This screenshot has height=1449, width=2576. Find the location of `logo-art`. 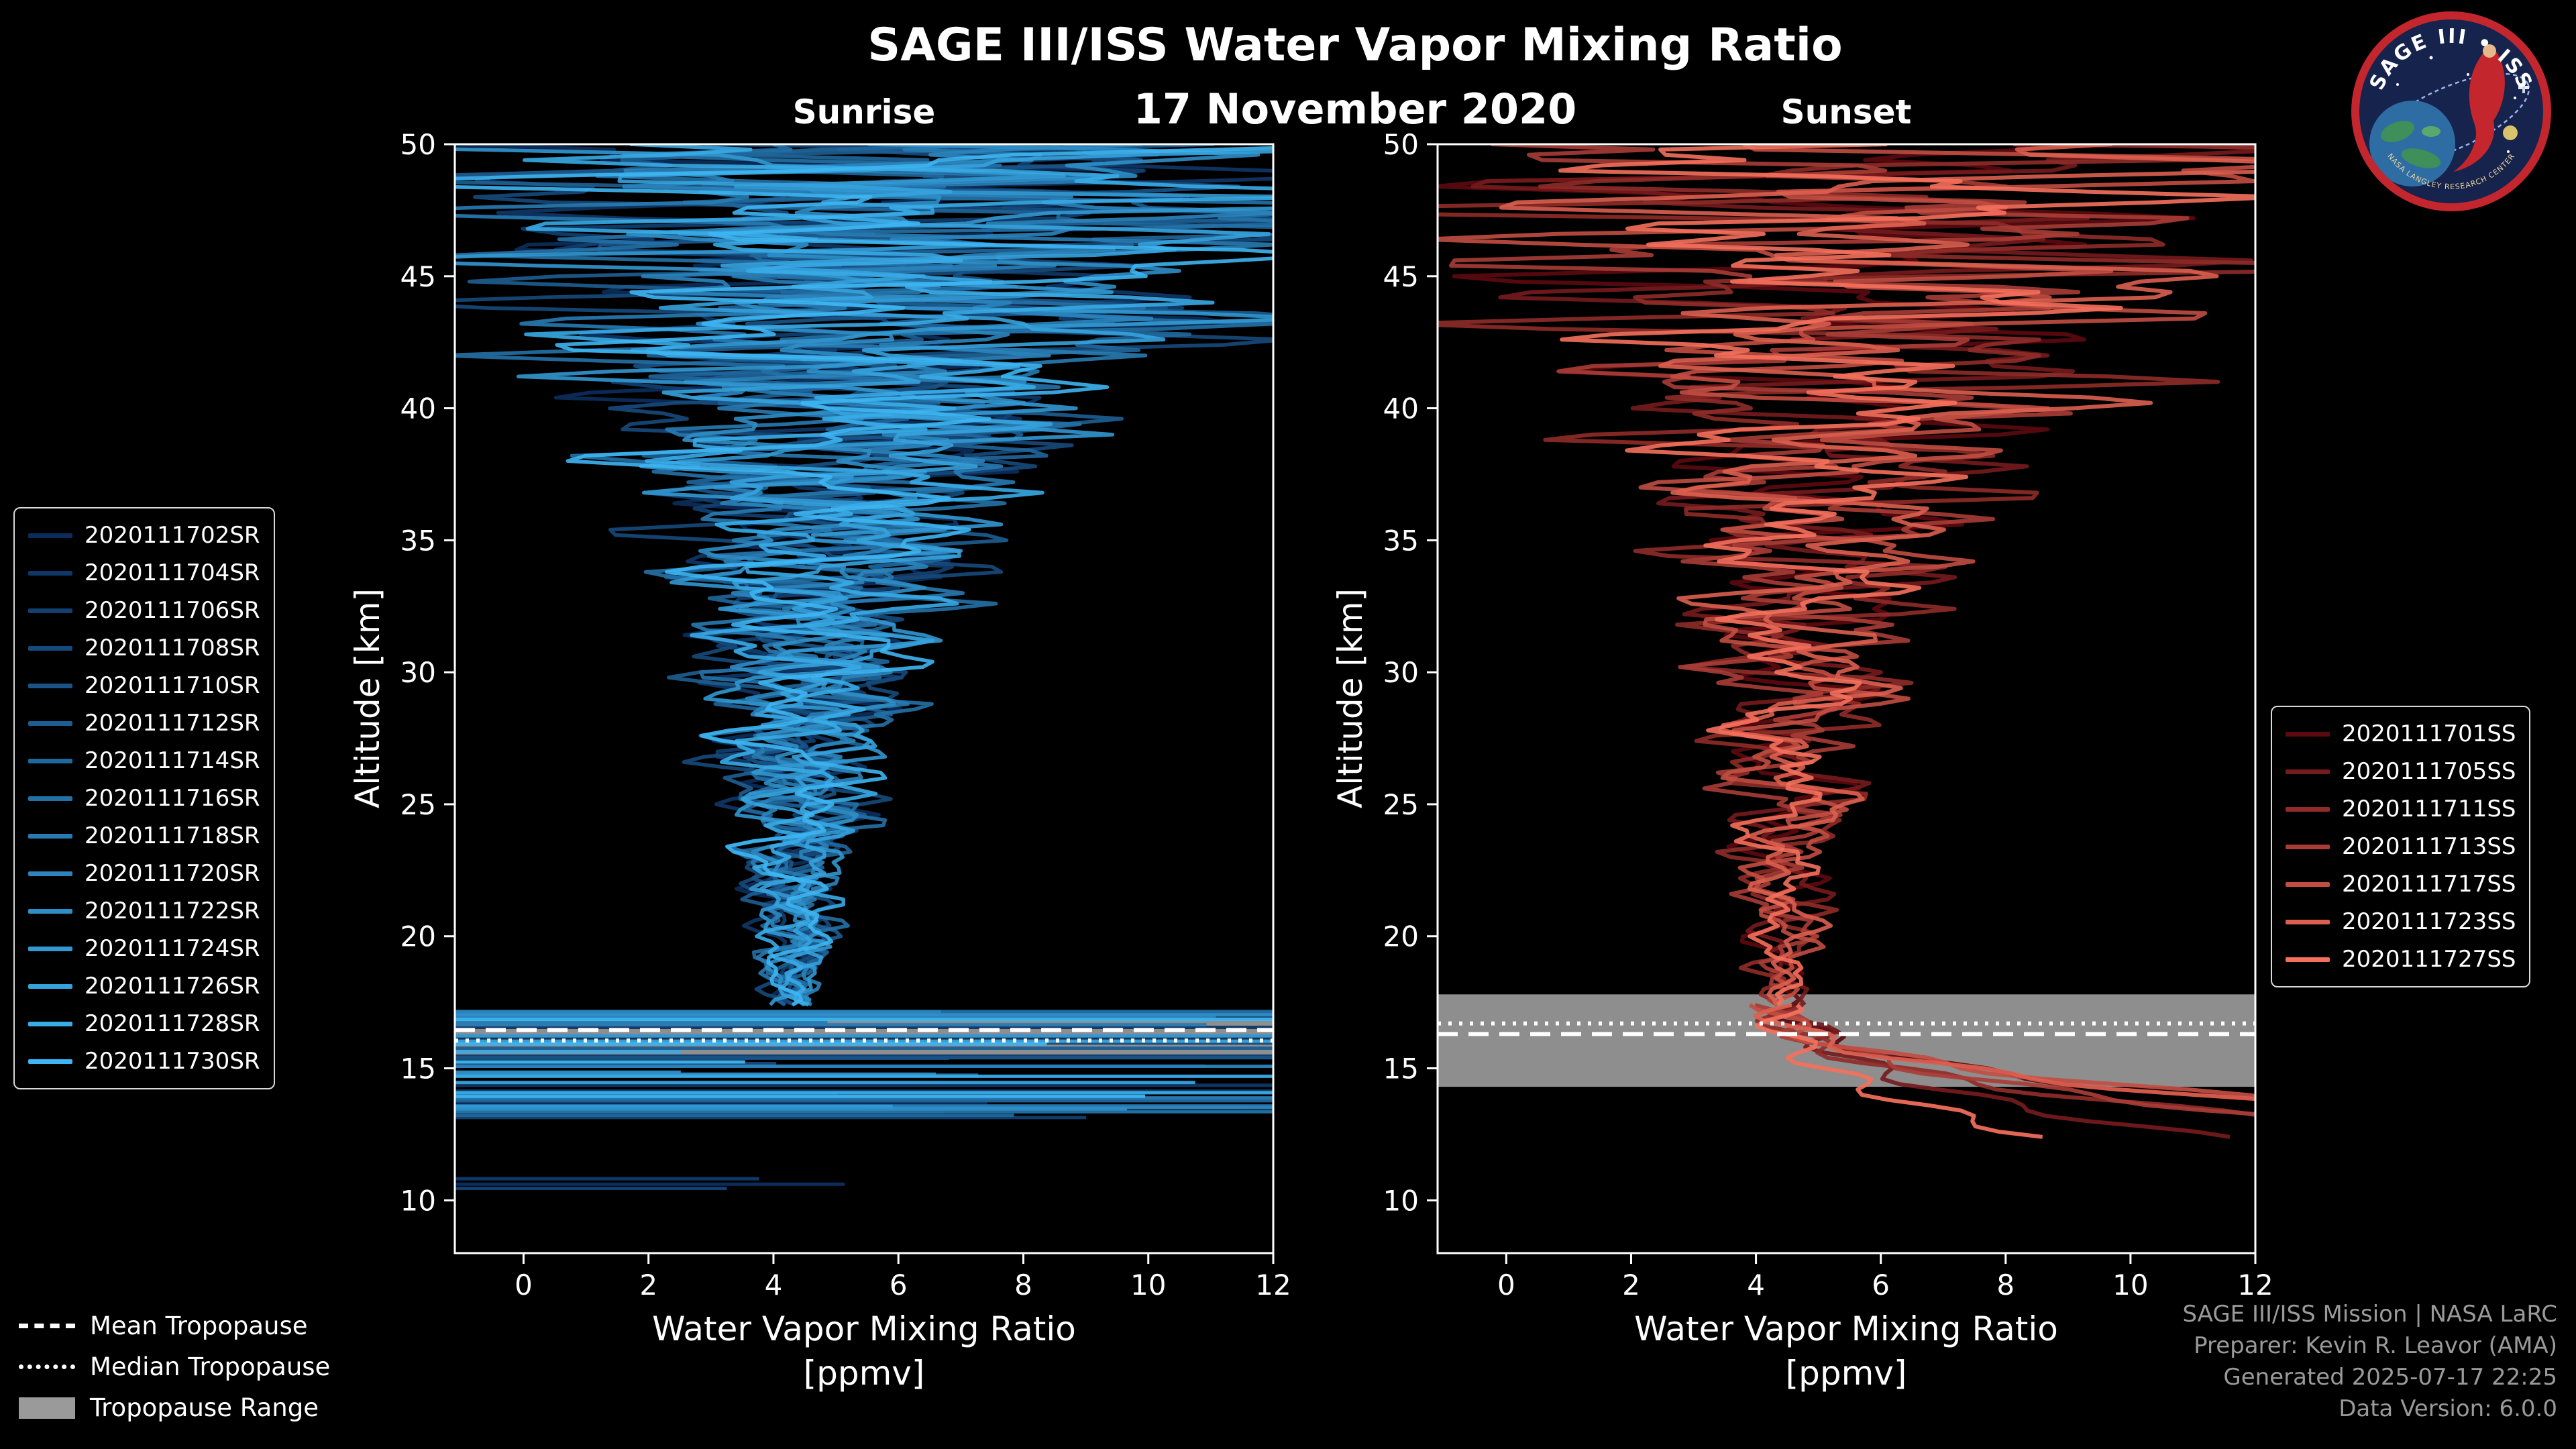

logo-art is located at coordinates (2449, 115).